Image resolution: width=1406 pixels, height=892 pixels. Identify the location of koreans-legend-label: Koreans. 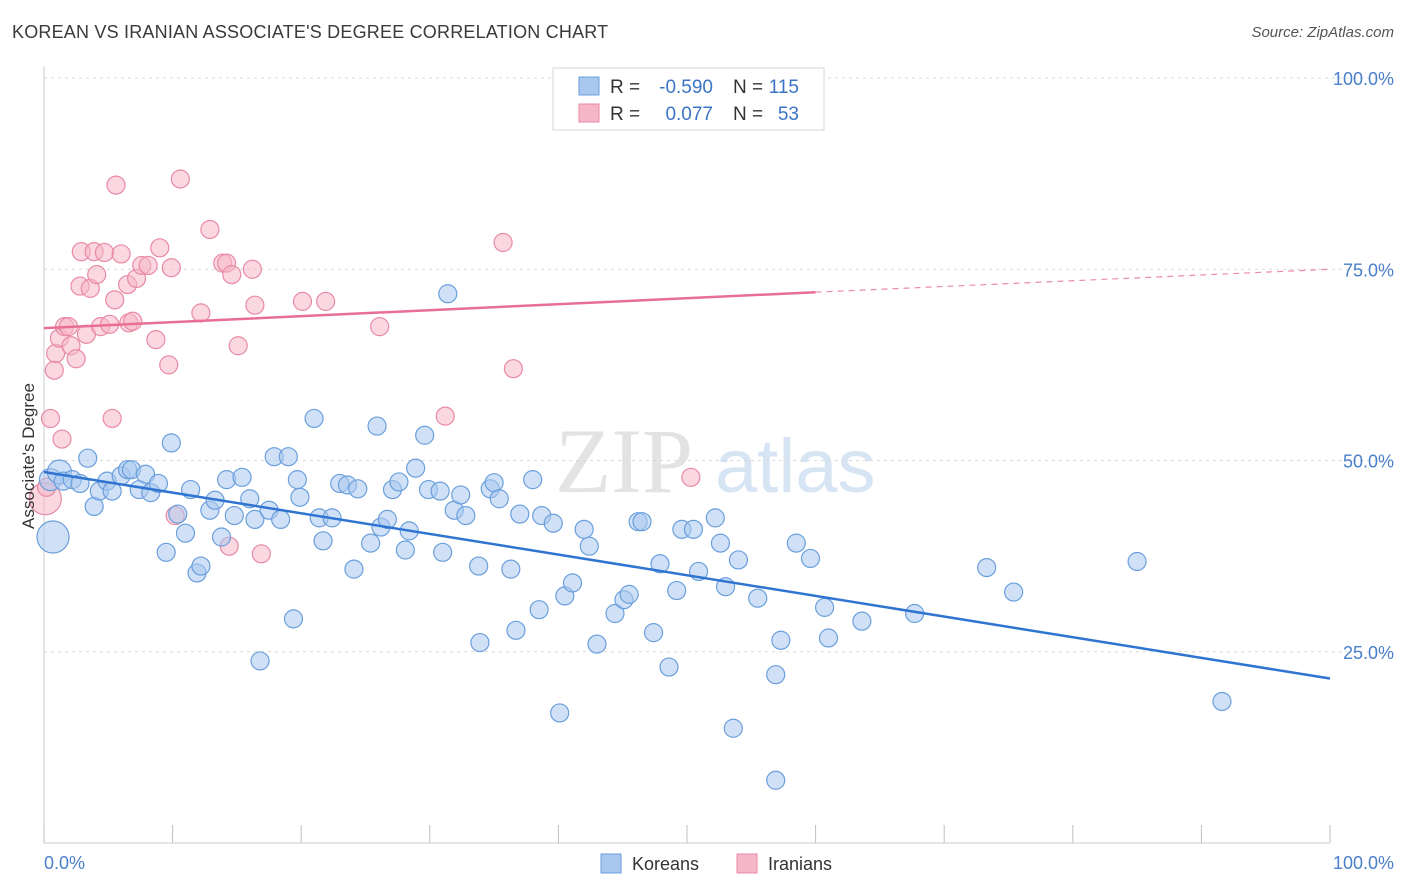
(665, 864).